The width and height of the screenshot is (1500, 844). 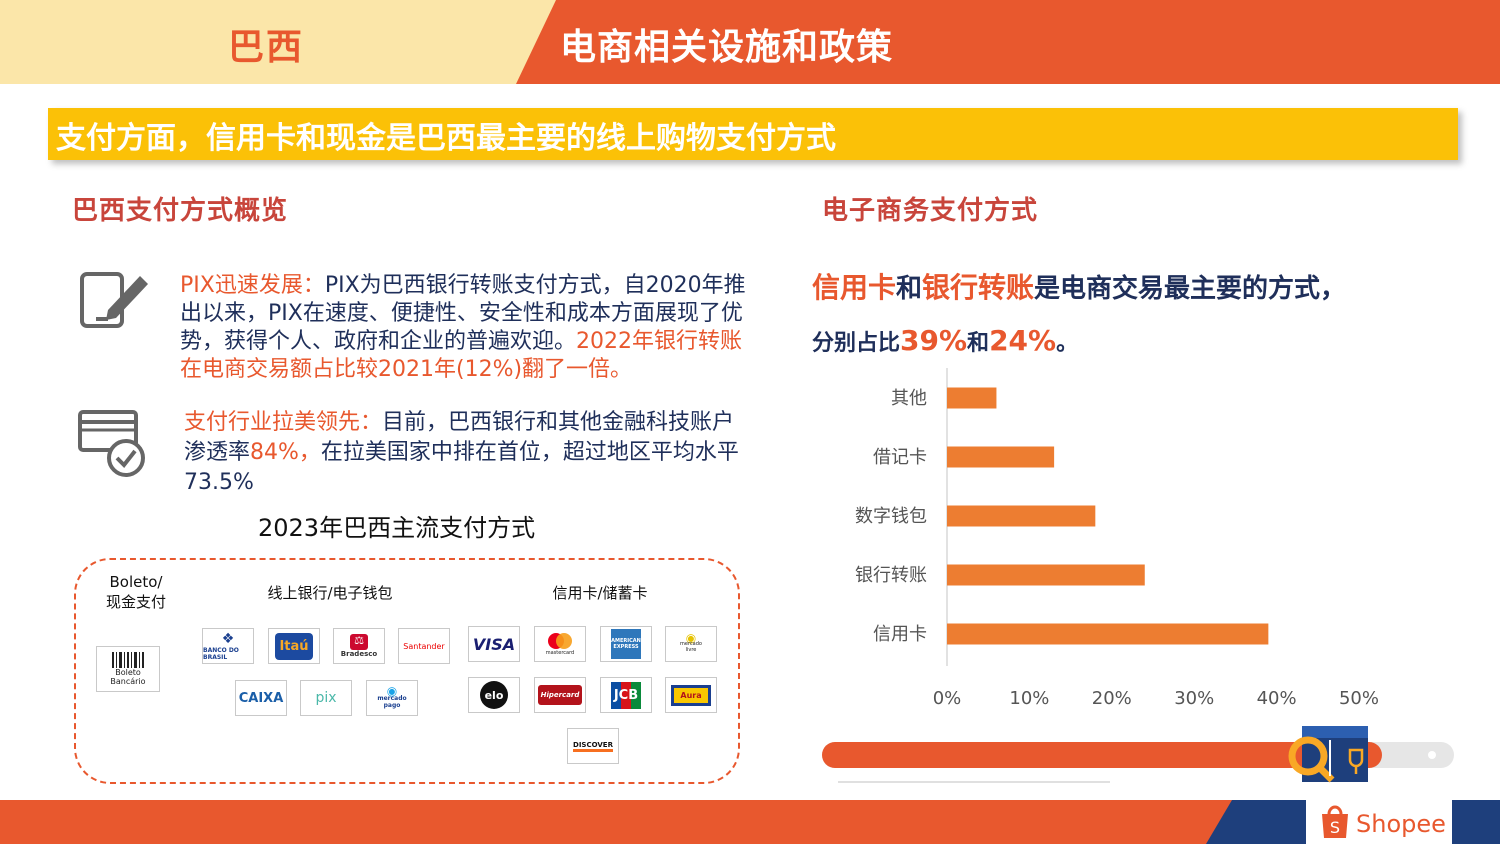 What do you see at coordinates (930, 211) in the screenshot?
I see `right-section-title: 电子商务支付方式` at bounding box center [930, 211].